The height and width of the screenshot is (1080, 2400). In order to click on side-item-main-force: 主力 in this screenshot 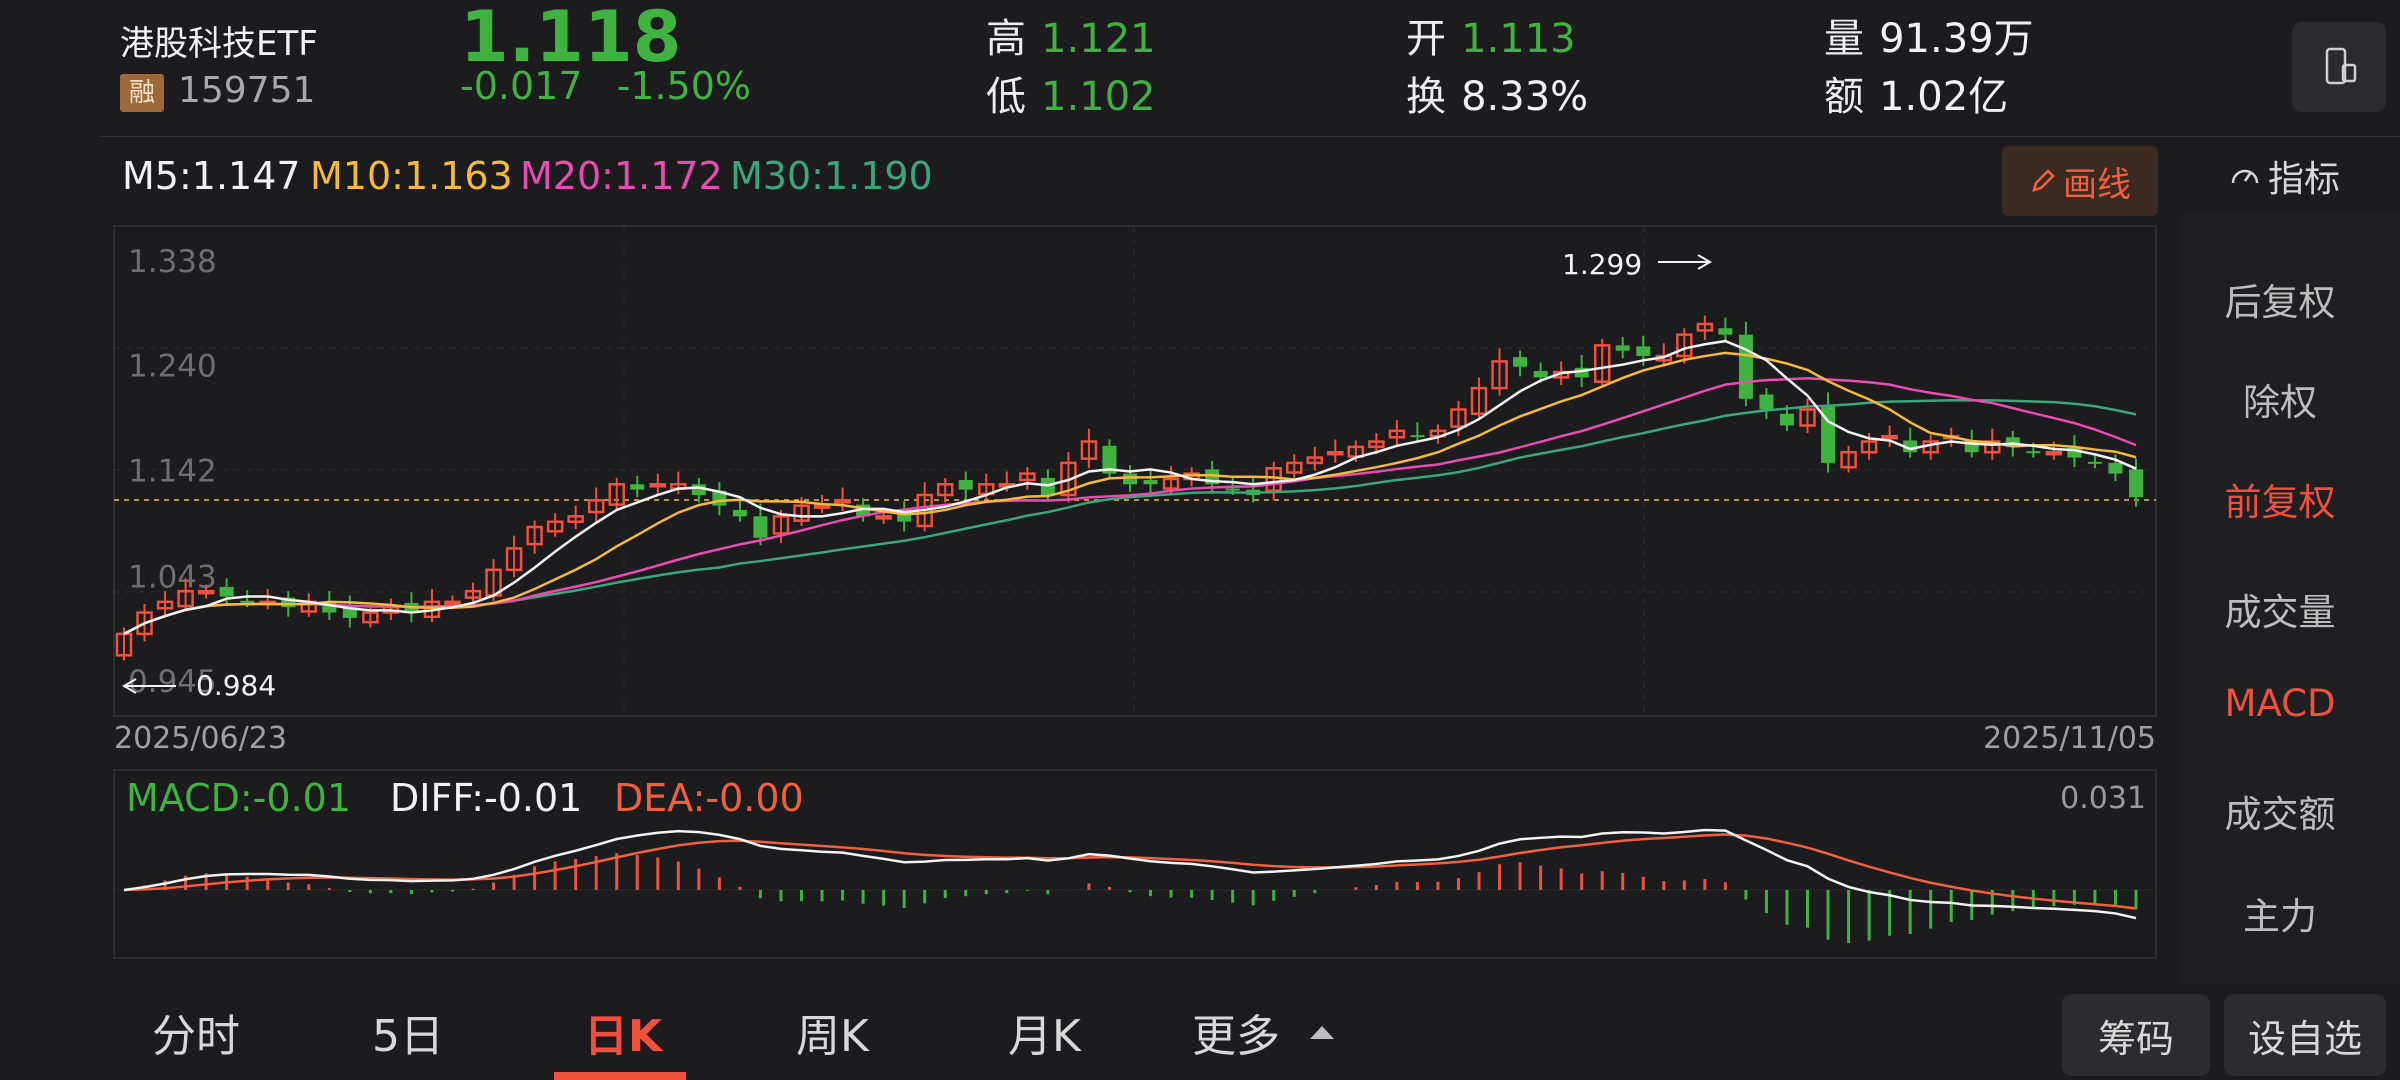, I will do `click(2280, 916)`.